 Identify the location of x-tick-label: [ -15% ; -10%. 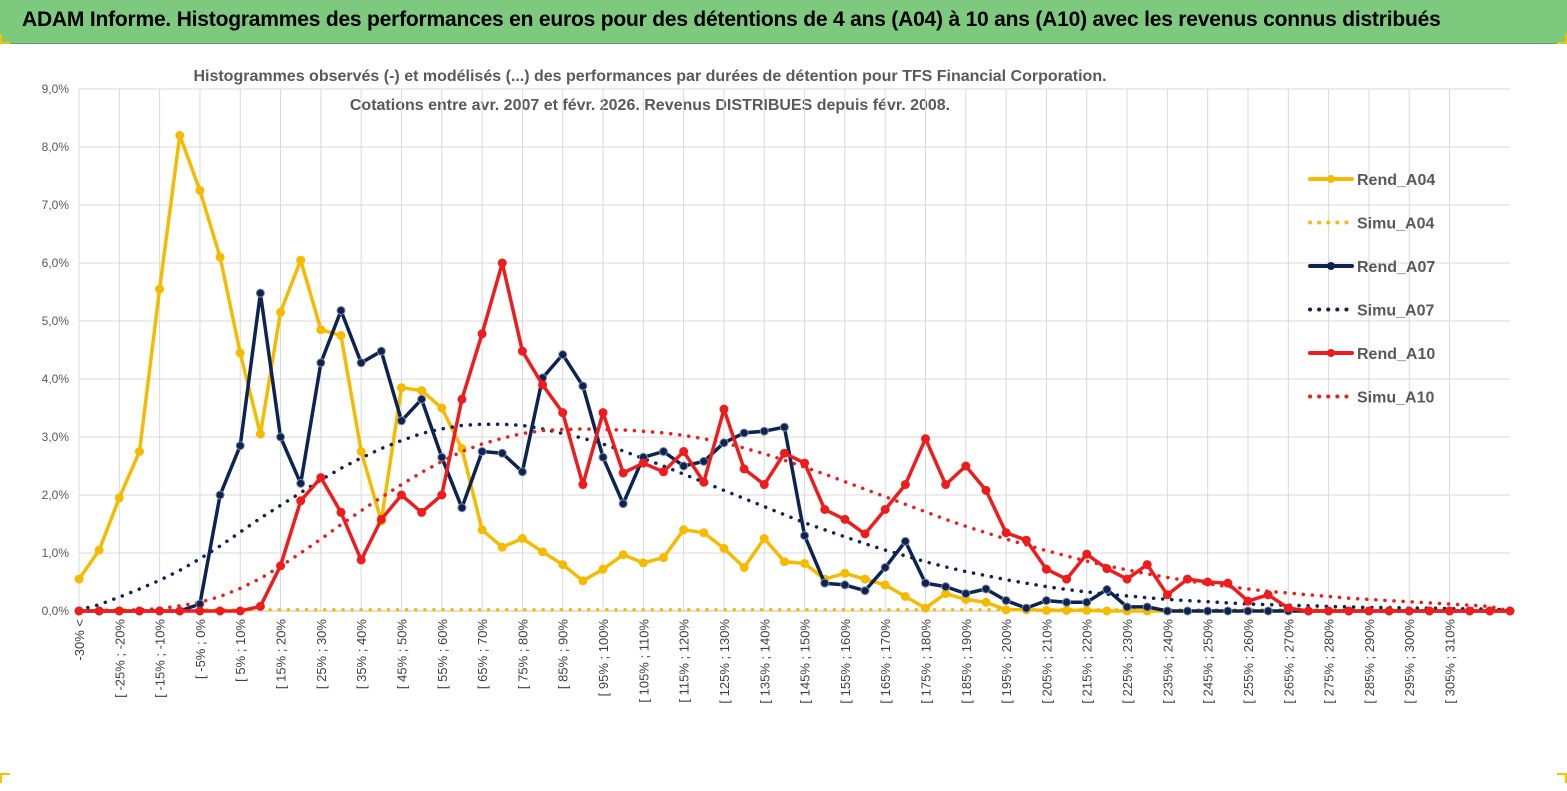
(160, 658).